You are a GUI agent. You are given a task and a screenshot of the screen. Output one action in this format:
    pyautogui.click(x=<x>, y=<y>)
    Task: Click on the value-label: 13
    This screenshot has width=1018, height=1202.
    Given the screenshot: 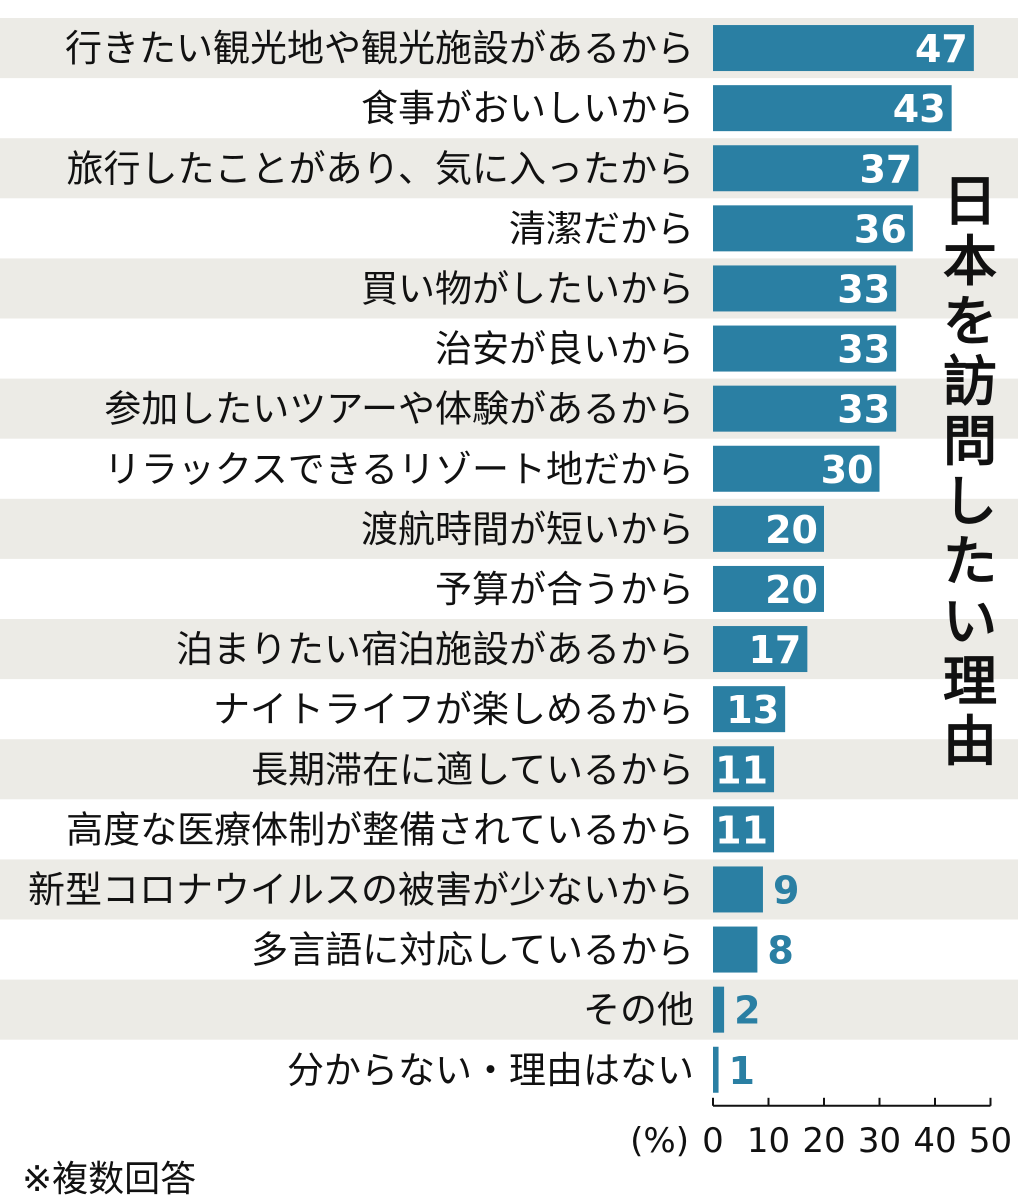 What is the action you would take?
    pyautogui.click(x=752, y=710)
    